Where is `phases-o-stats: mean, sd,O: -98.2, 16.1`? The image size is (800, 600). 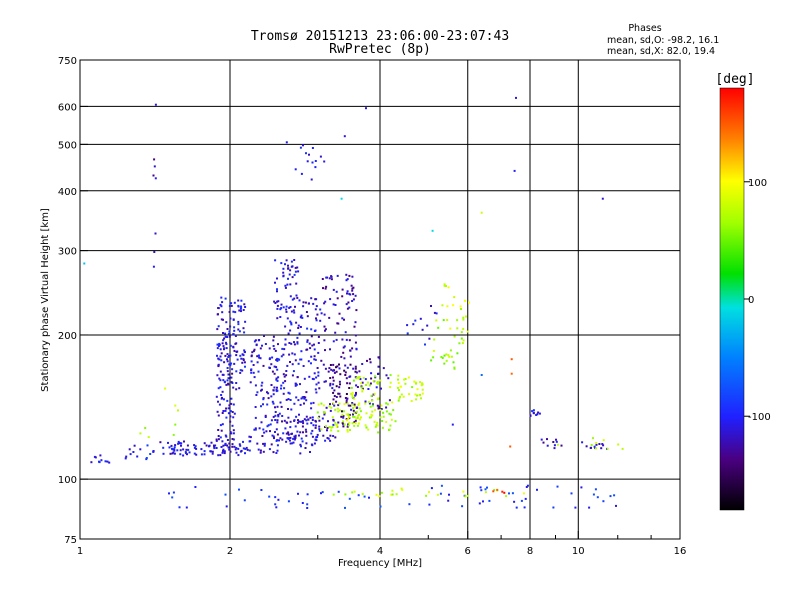 phases-o-stats: mean, sd,O: -98.2, 16.1 is located at coordinates (663, 40).